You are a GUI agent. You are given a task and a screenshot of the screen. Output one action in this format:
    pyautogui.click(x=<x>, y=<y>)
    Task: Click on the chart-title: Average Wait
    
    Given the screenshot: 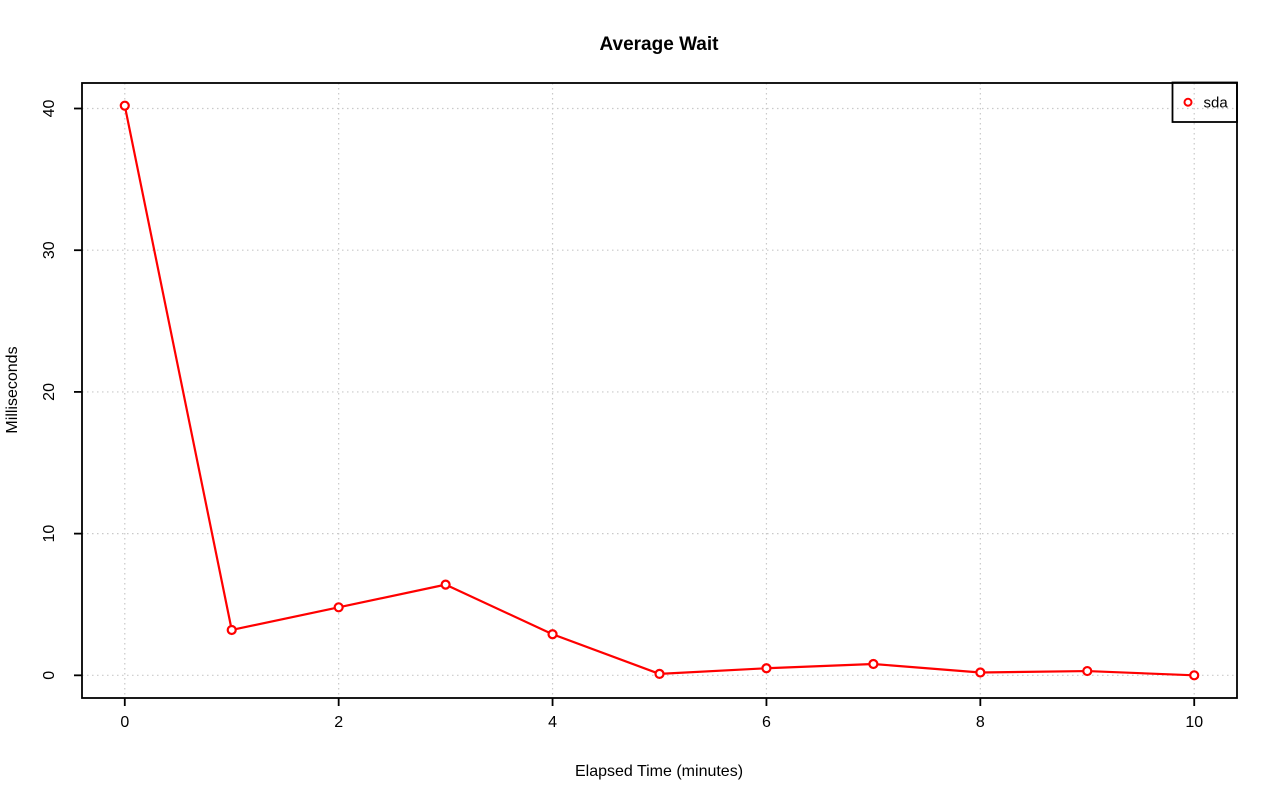 What is the action you would take?
    pyautogui.click(x=660, y=44)
    